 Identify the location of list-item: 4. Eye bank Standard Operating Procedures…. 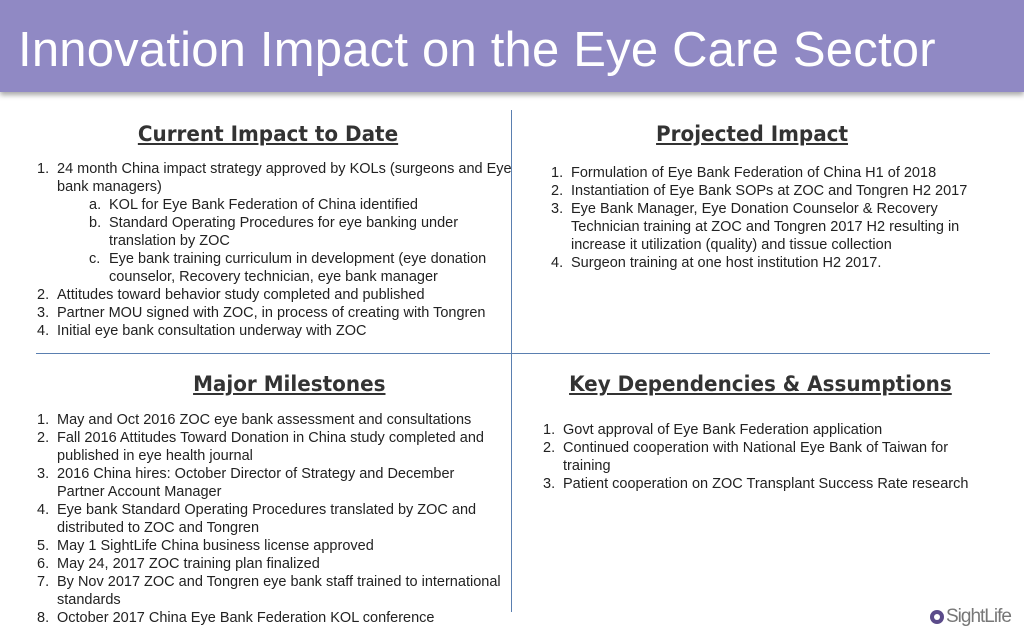
(257, 519).